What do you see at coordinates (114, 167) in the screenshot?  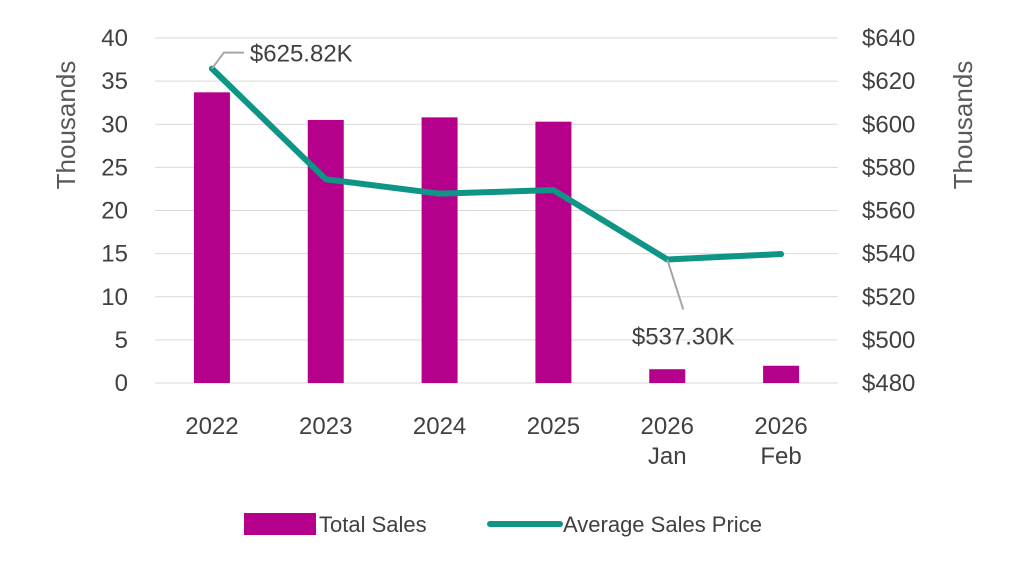 I see `left-tick-label: 25` at bounding box center [114, 167].